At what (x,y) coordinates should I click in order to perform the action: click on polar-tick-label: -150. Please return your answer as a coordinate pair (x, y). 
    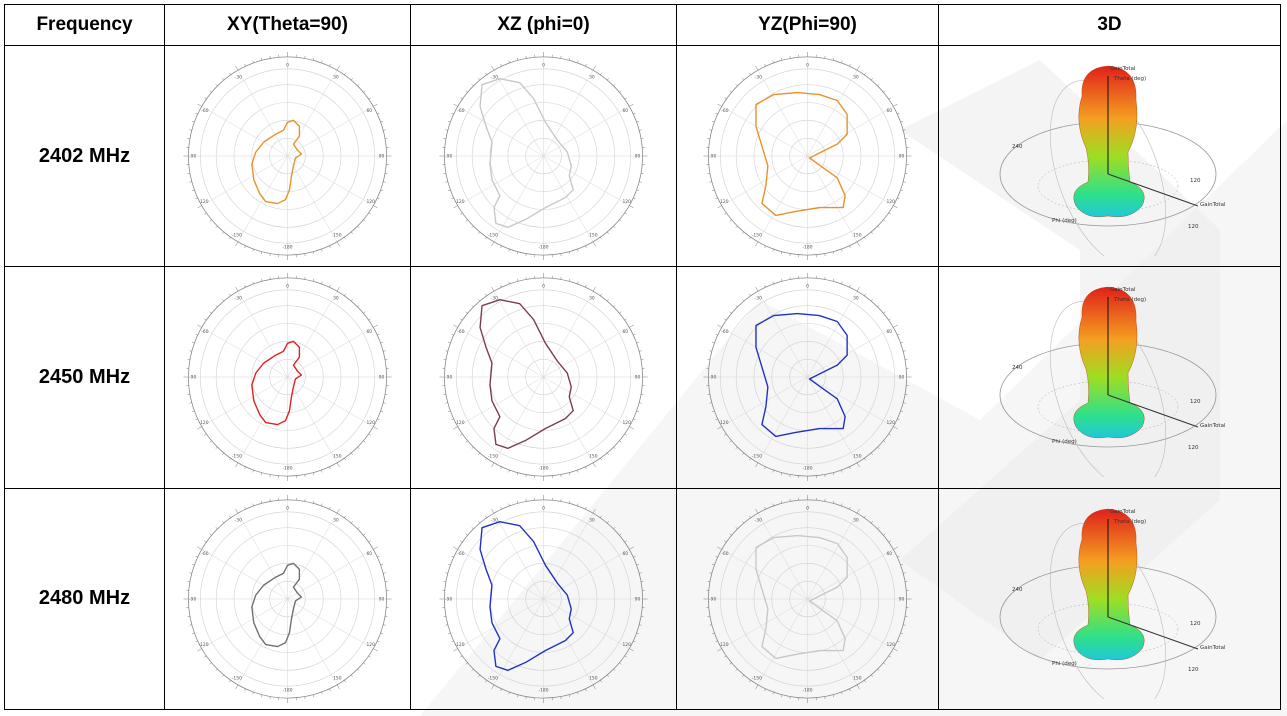
    Looking at the image, I should click on (757, 457).